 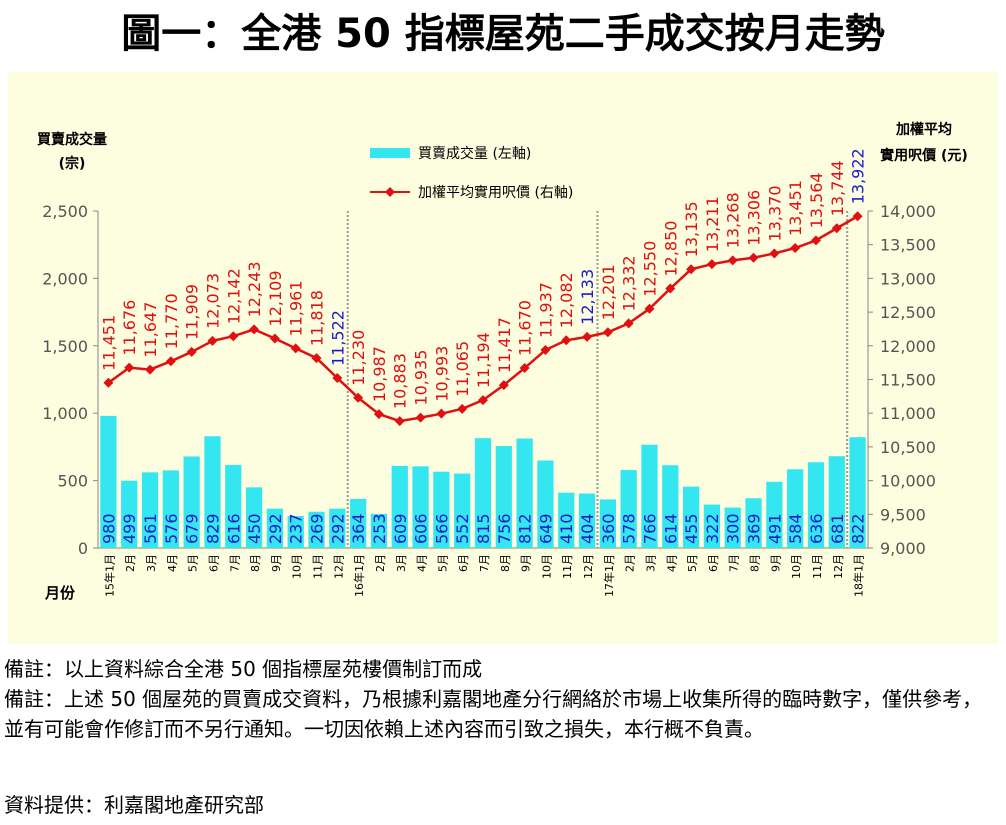 I want to click on bar-value-label: 269, so click(x=317, y=528).